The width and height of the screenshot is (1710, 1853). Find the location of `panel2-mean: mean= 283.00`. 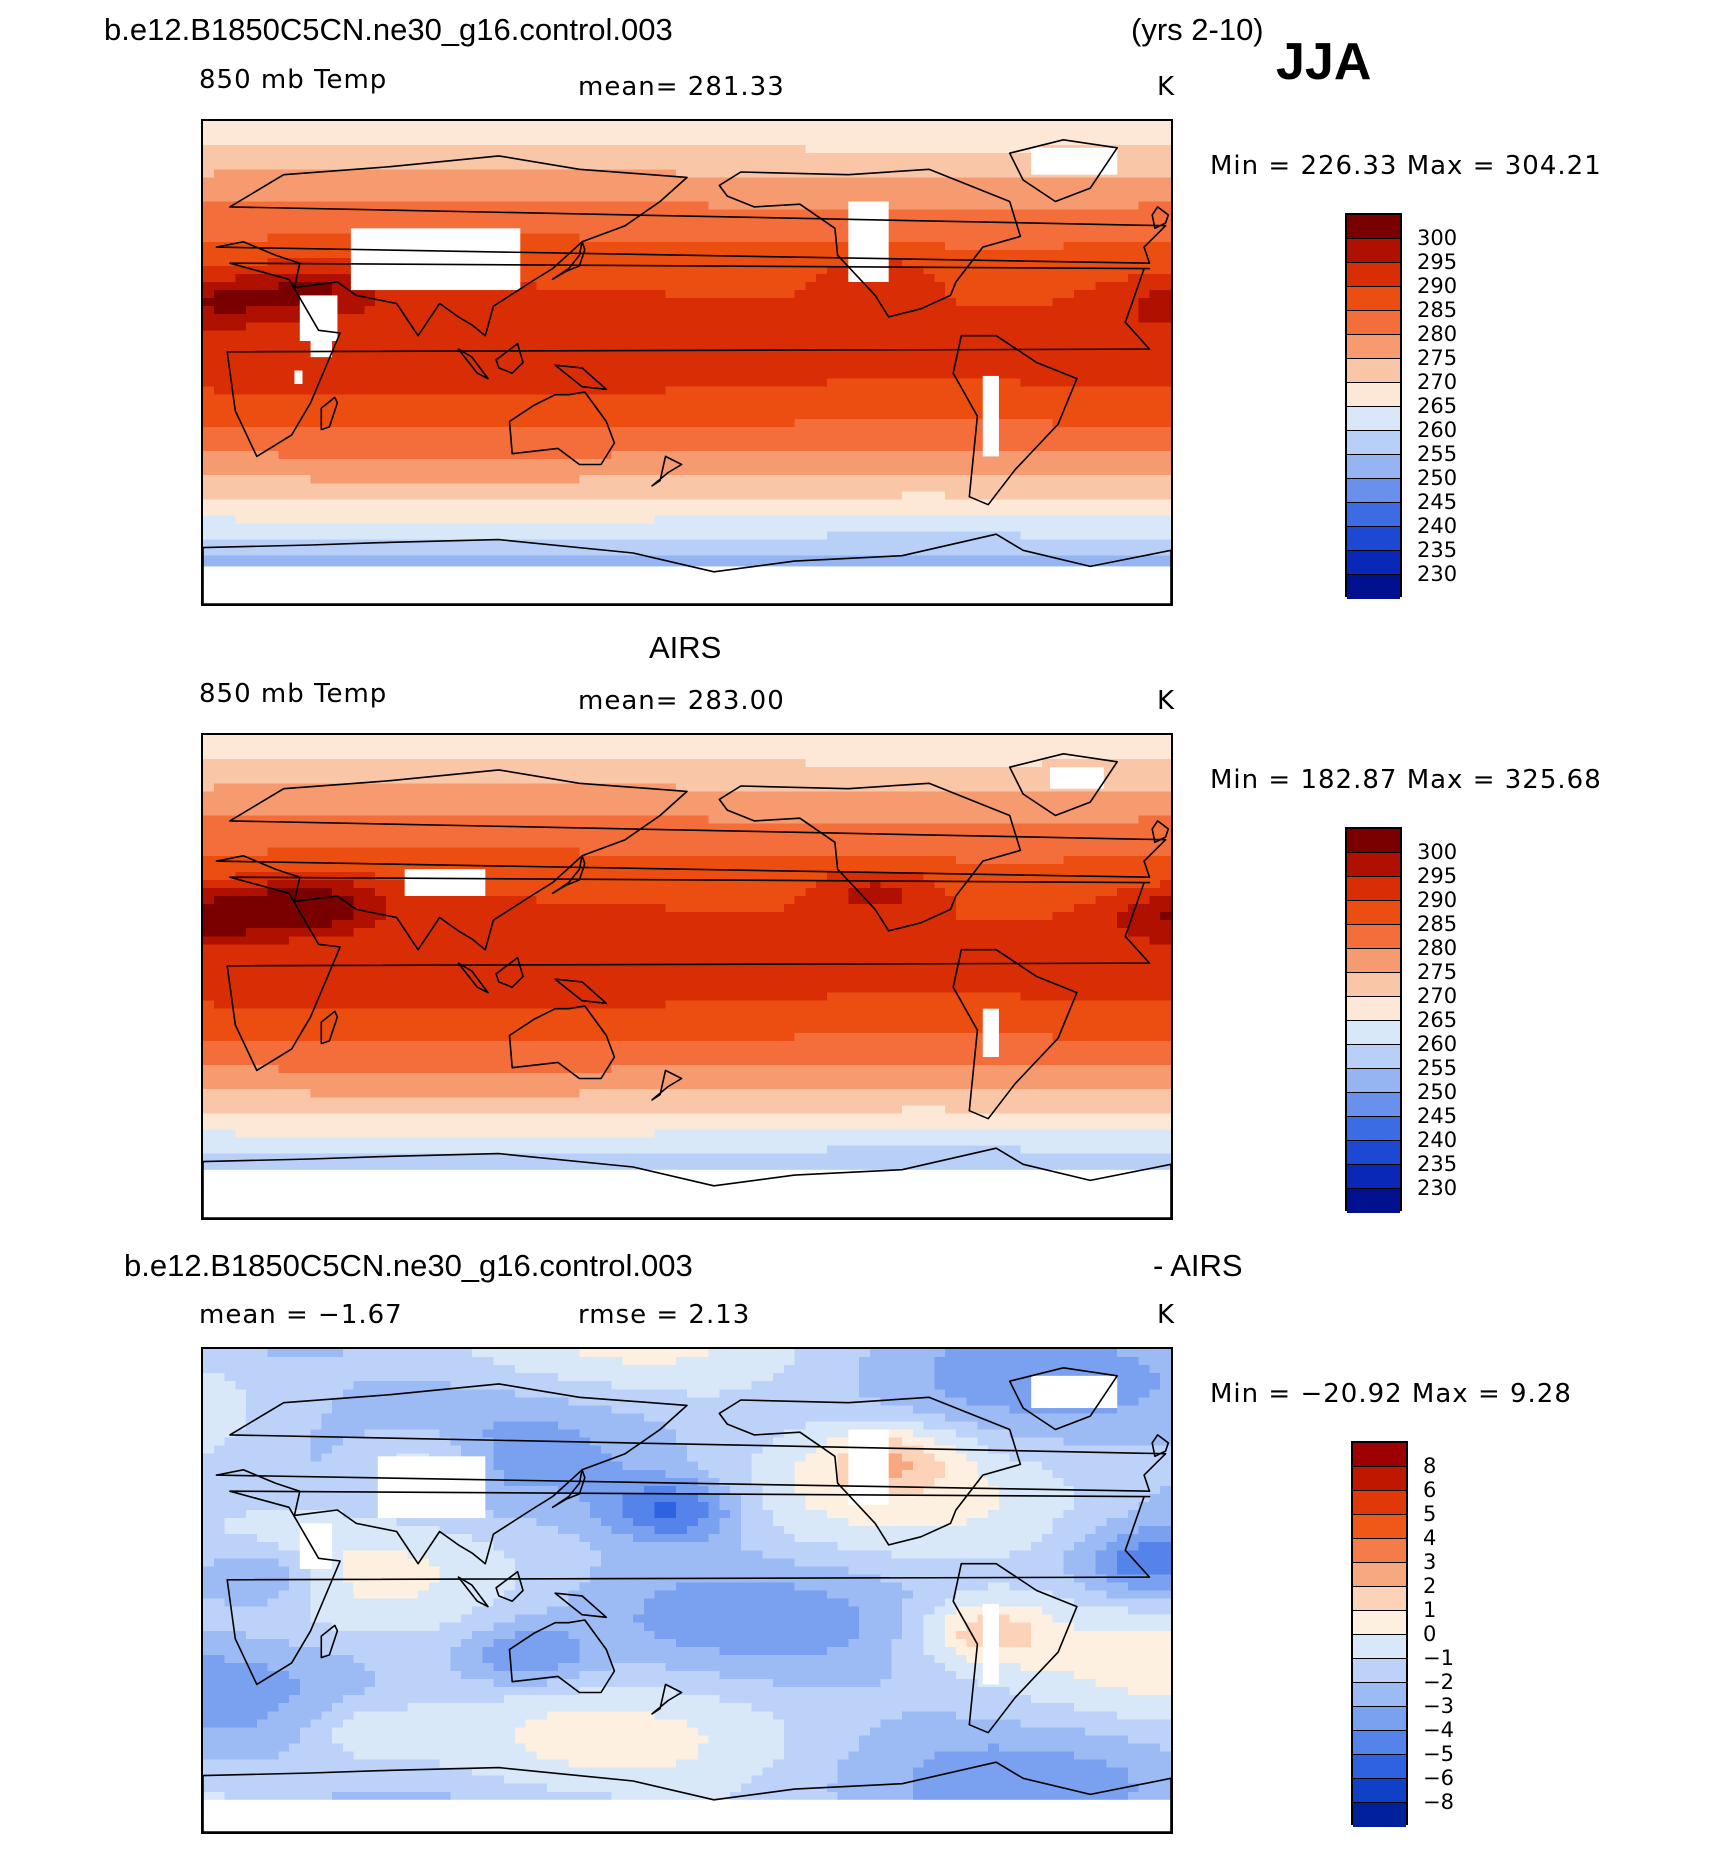

panel2-mean: mean= 283.00 is located at coordinates (681, 701).